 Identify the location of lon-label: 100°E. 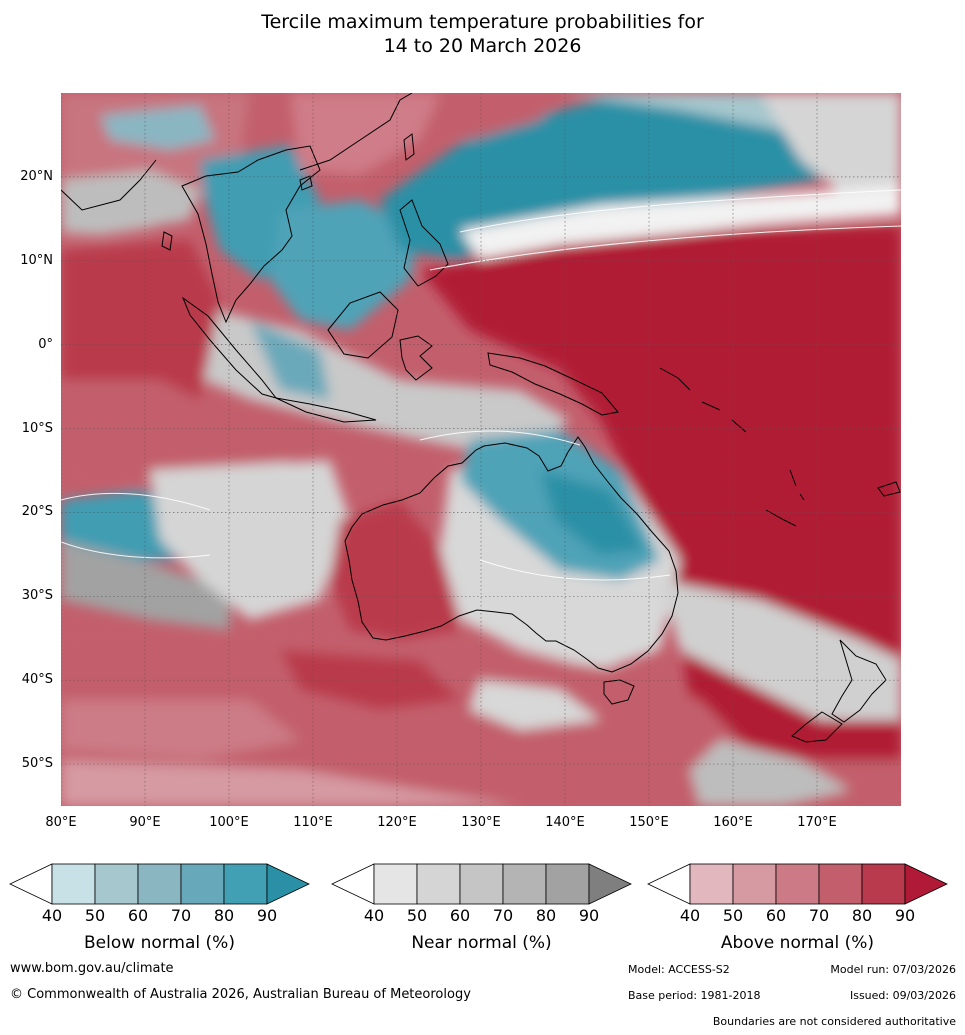
(229, 822).